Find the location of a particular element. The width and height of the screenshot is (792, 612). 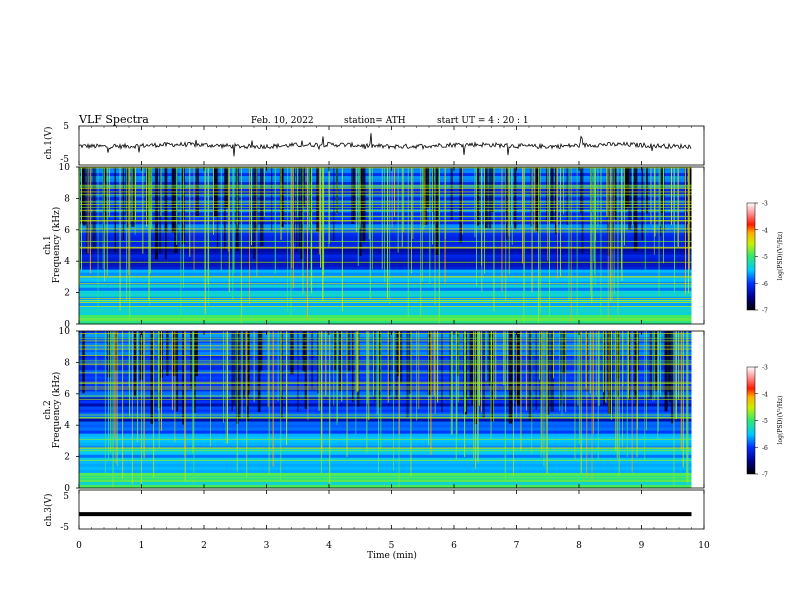

x-tick-label: 2 is located at coordinates (204, 546).